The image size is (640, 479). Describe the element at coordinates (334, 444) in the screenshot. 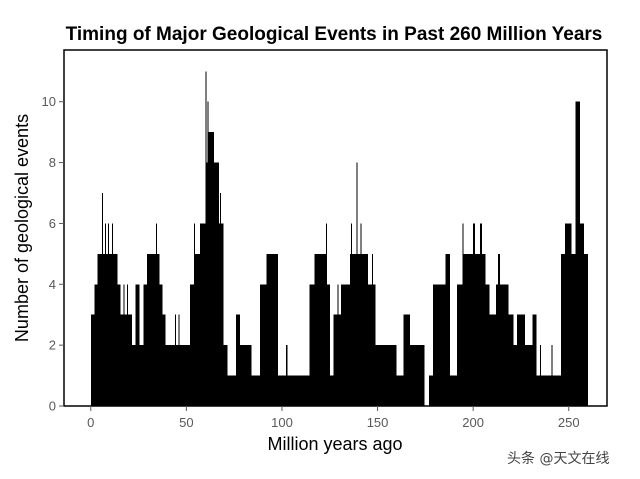

I see `x-axis-label: Million years ago` at that location.